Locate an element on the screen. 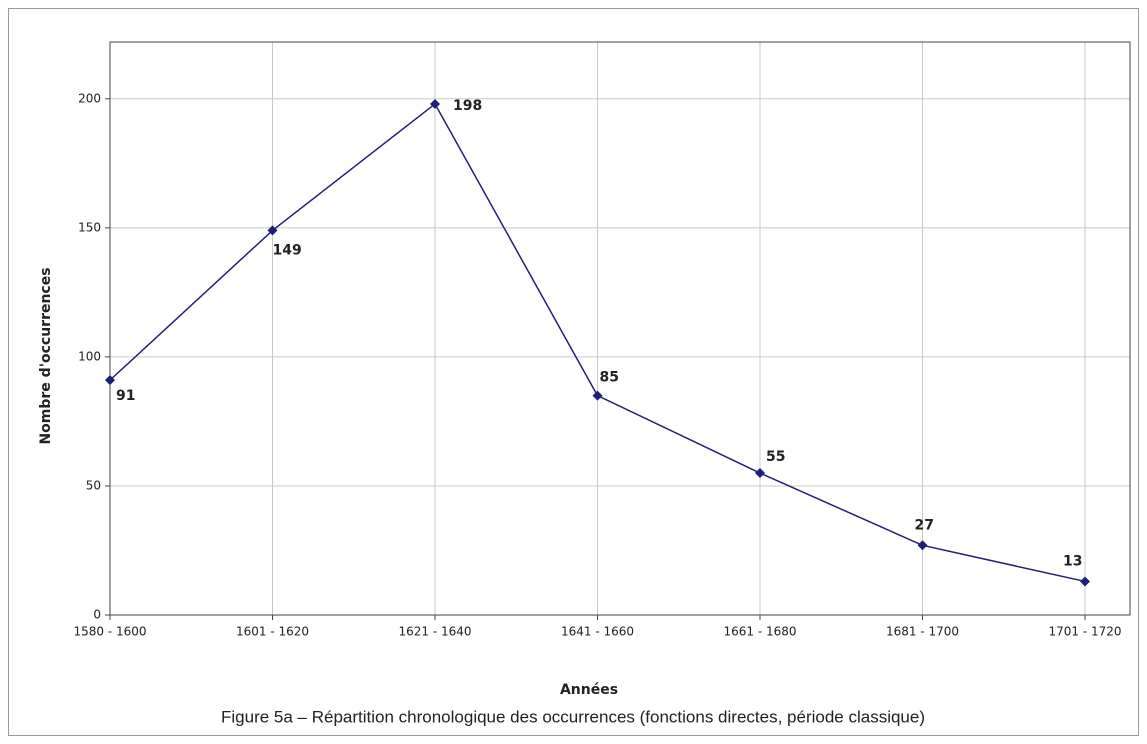  x-tick-label: 1641 - 1660 is located at coordinates (597, 632).